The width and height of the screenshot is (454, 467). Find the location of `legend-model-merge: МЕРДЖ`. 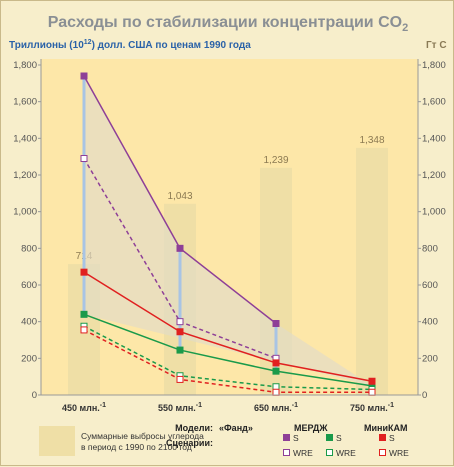

legend-model-merge: МЕРДЖ is located at coordinates (311, 428).